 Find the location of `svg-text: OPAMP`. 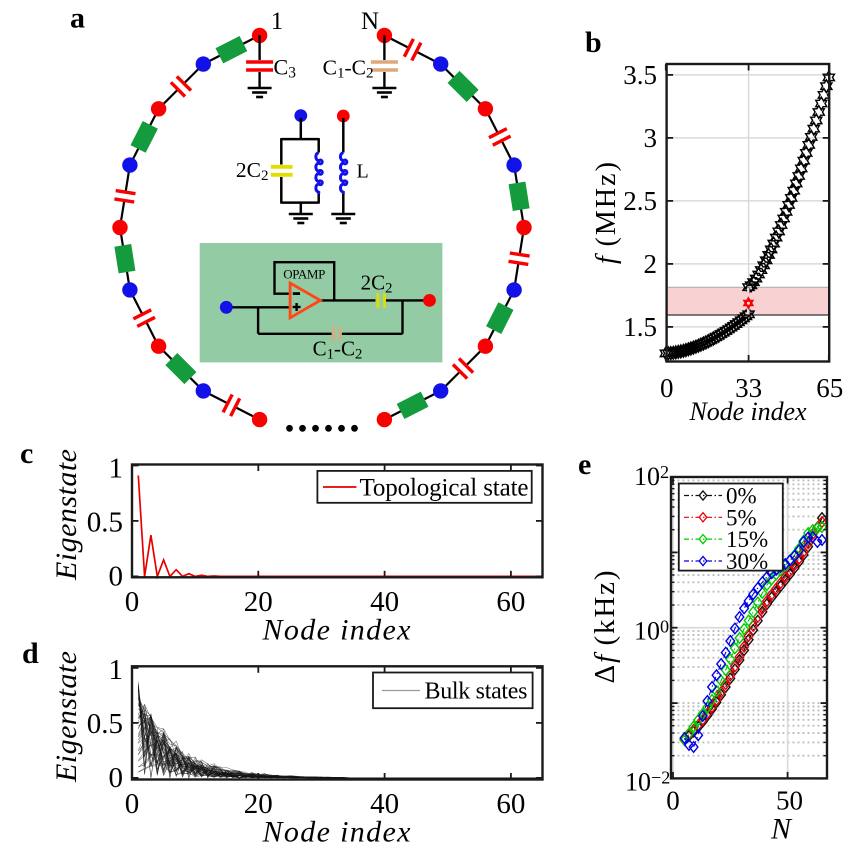

svg-text: OPAMP is located at coordinates (304, 274).